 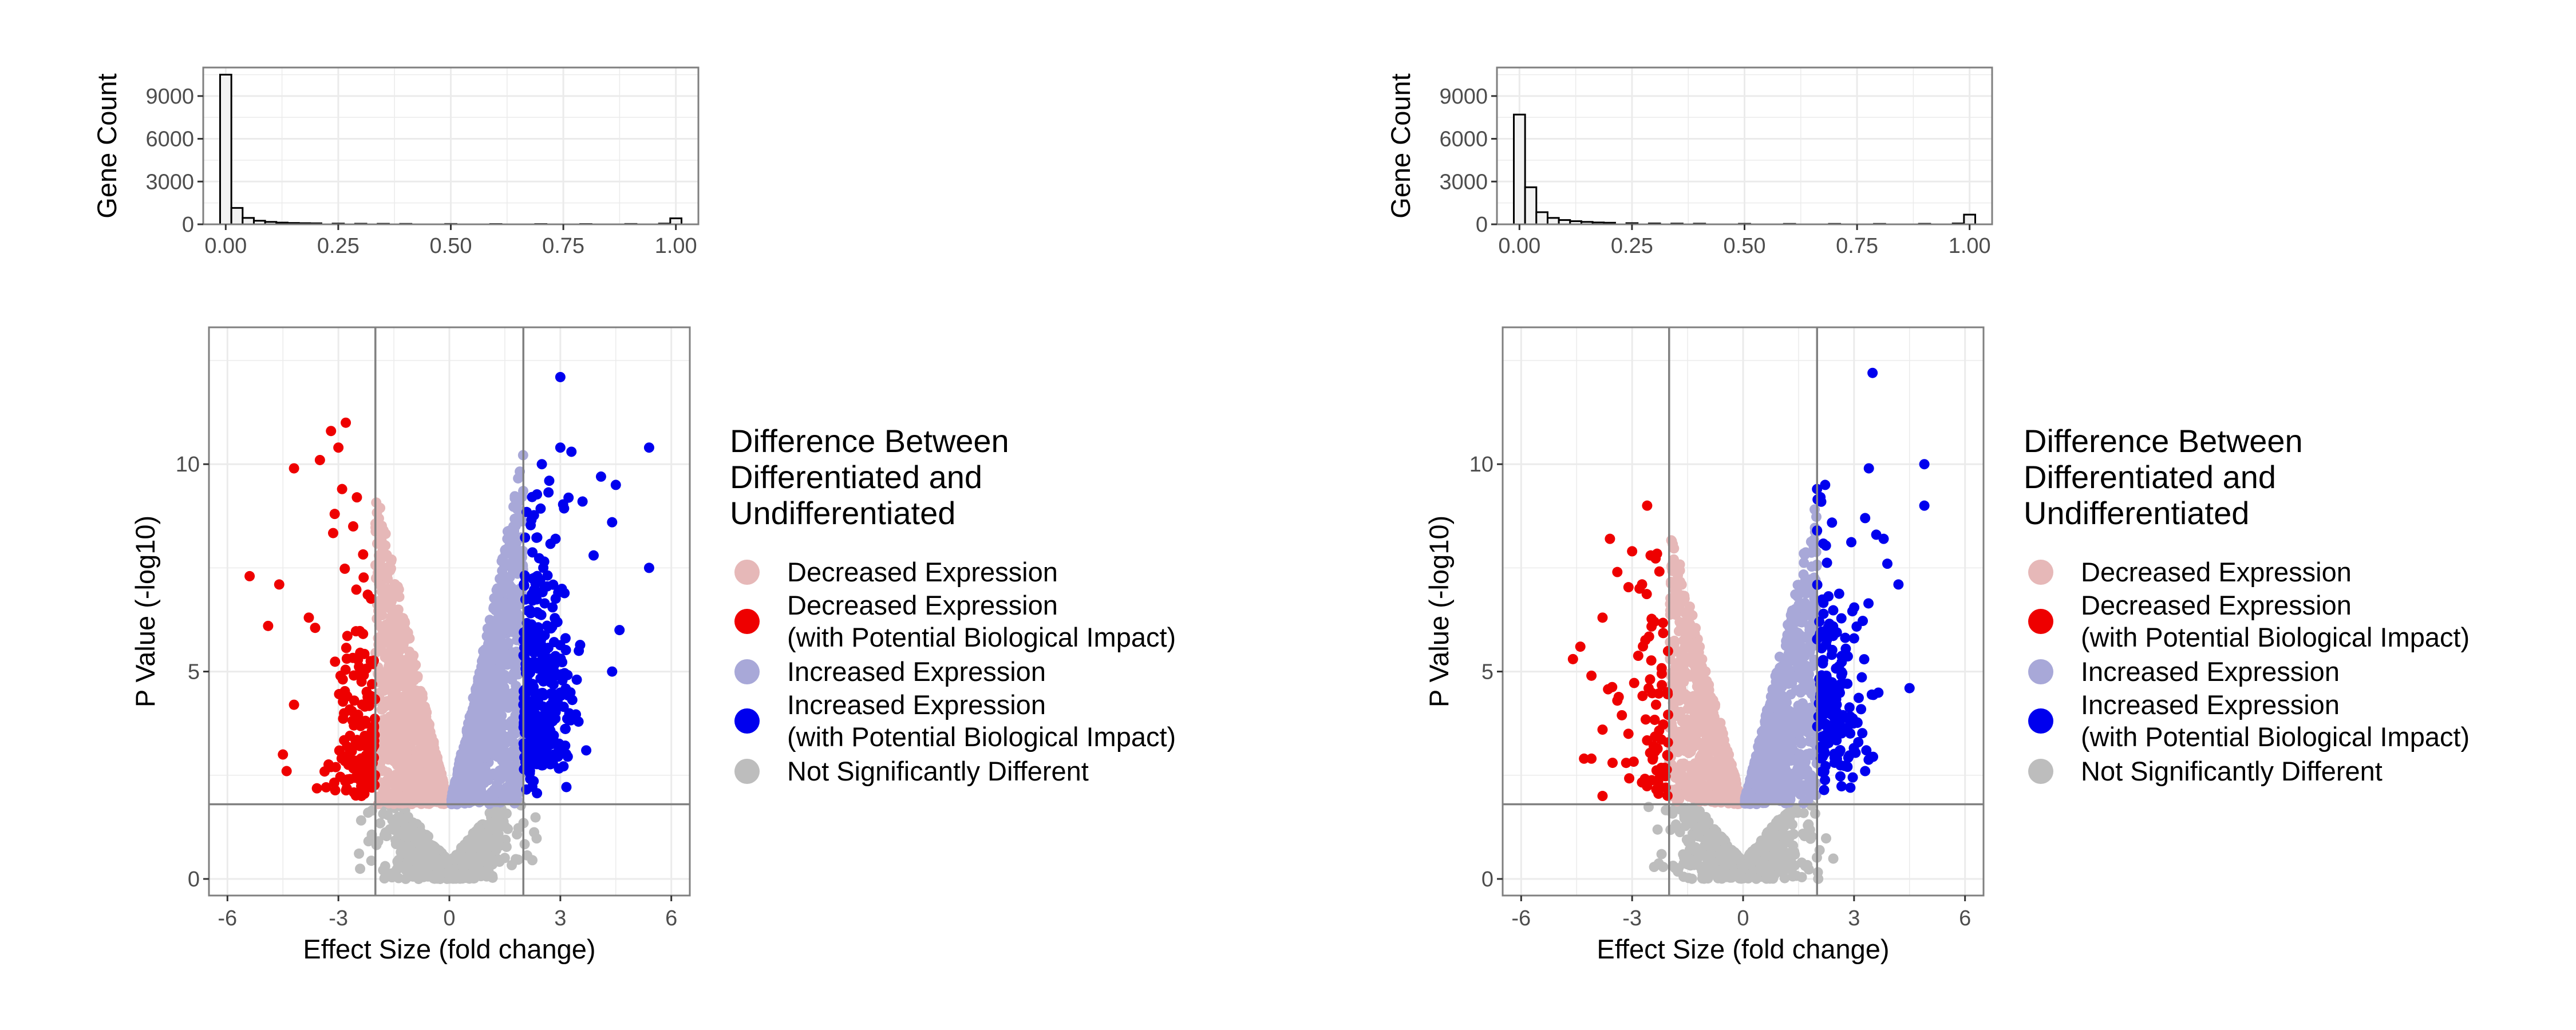 What do you see at coordinates (869, 441) in the screenshot?
I see `legend-title-line: Difference Between` at bounding box center [869, 441].